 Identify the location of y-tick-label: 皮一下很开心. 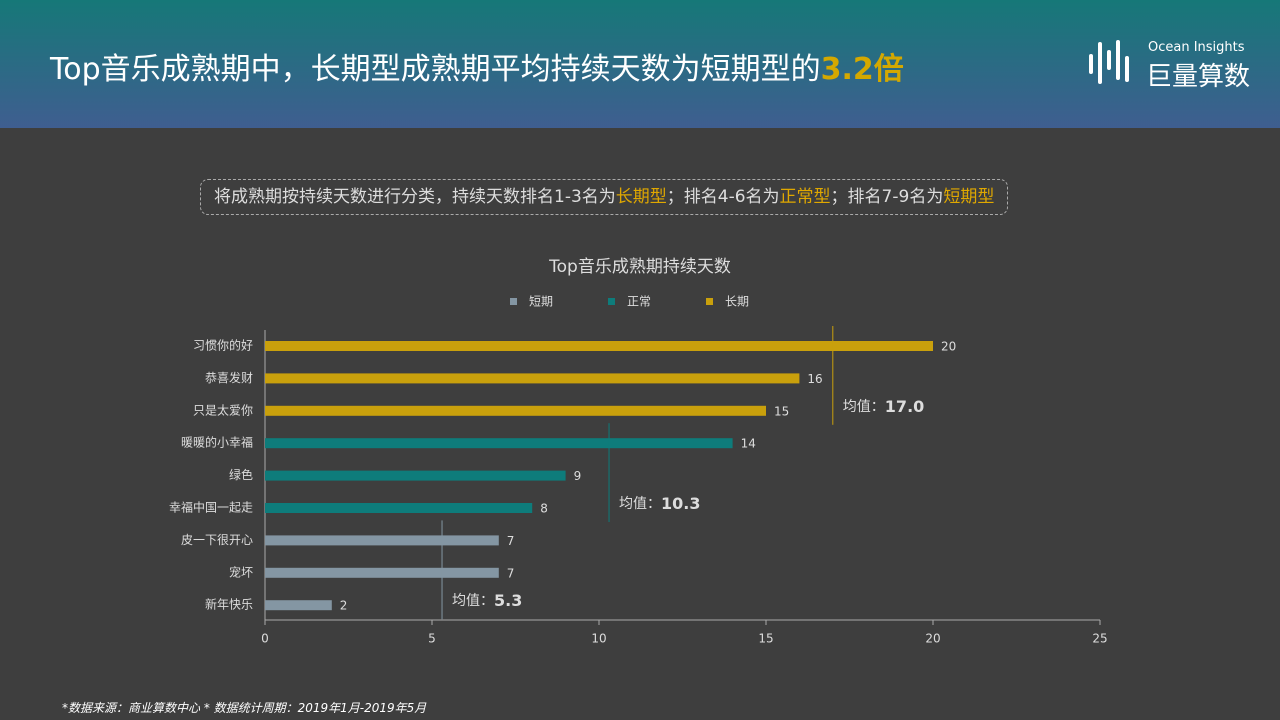
(217, 540).